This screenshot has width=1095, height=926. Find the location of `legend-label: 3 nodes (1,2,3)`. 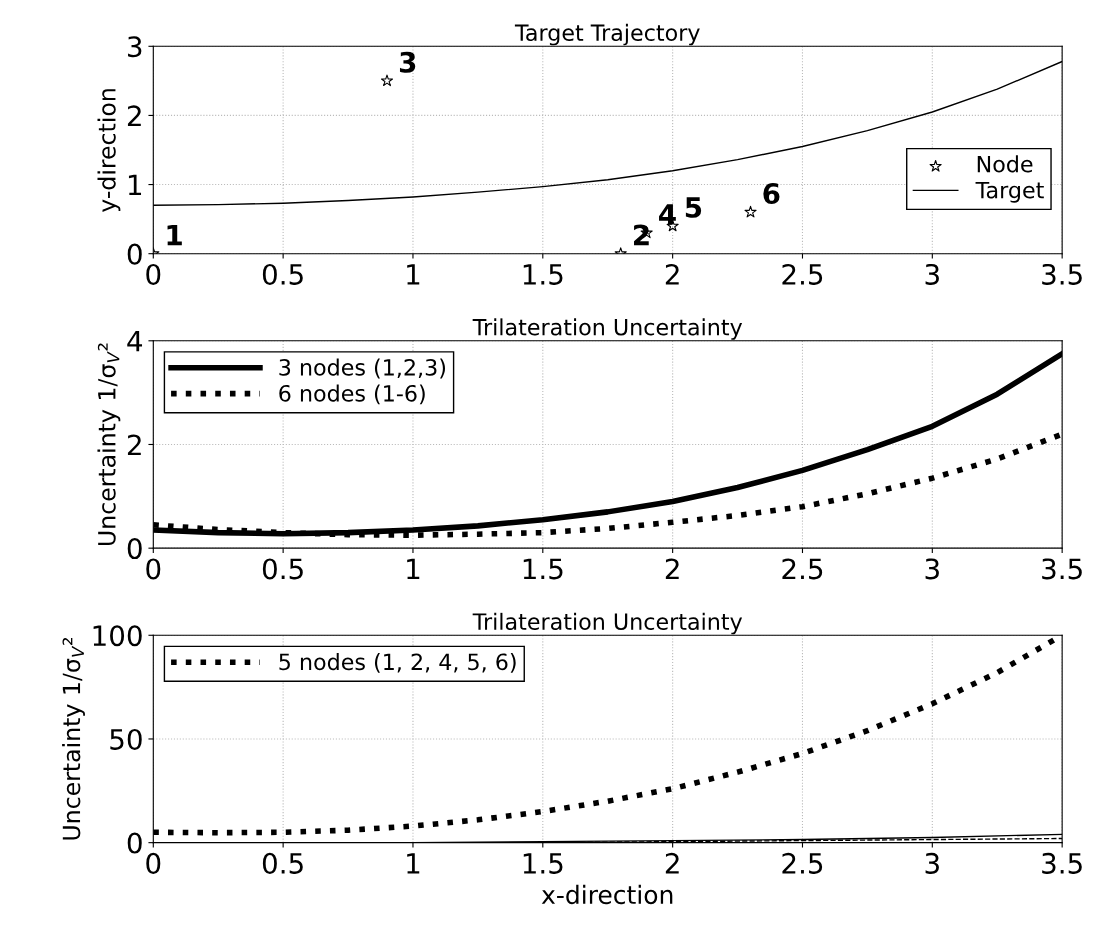

legend-label: 3 nodes (1,2,3) is located at coordinates (362, 368).